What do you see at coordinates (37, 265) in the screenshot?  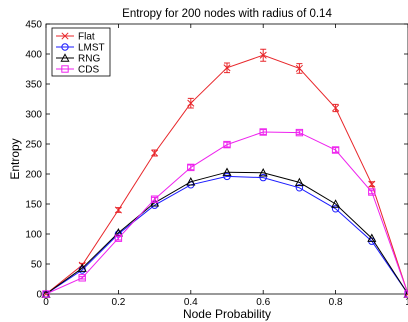 I see `y-tick-label: 50` at bounding box center [37, 265].